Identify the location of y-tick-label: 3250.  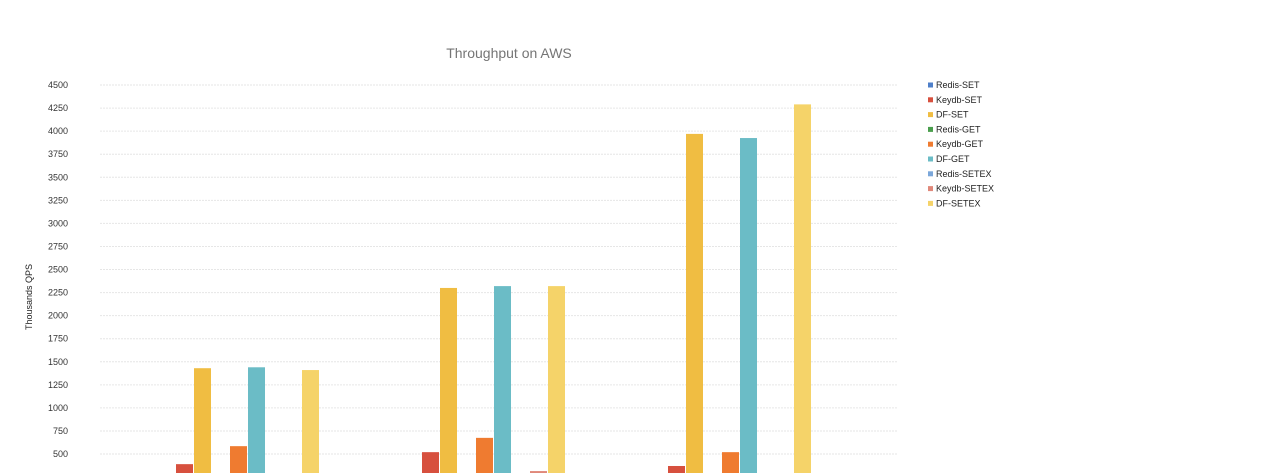
(58, 200).